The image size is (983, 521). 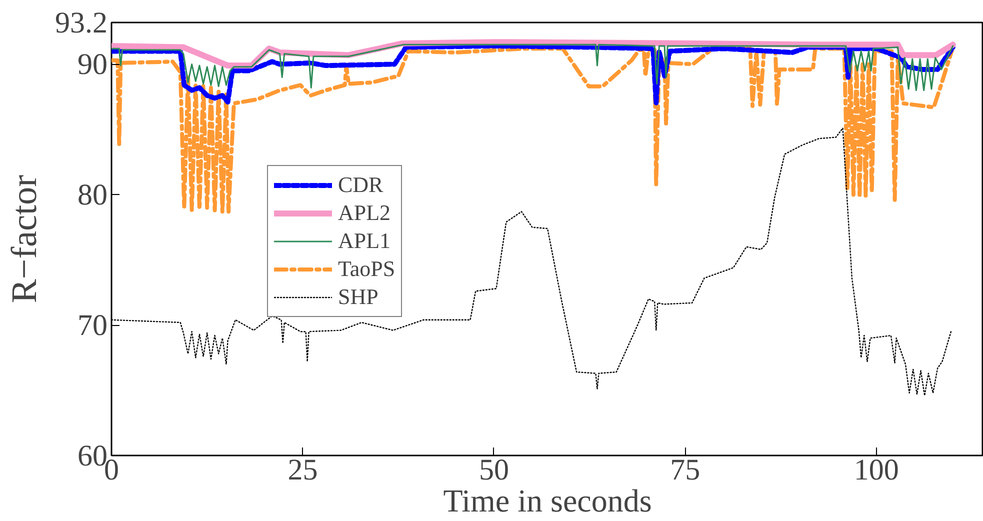 I want to click on legend-label: APL1, so click(x=364, y=241).